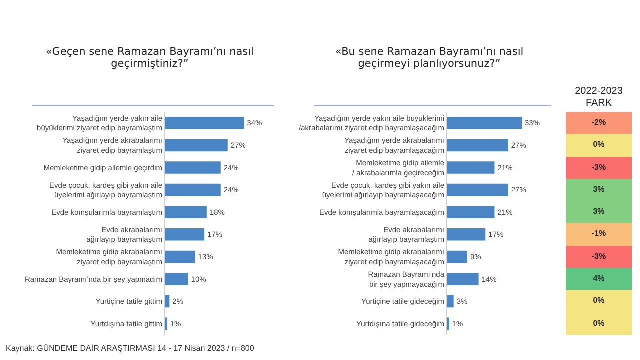 The height and width of the screenshot is (360, 640). Describe the element at coordinates (150, 58) in the screenshot. I see `chart-title: «Geçen sene Ramazan Bayramı’nı nasıl geçirmiştiniz?”` at that location.